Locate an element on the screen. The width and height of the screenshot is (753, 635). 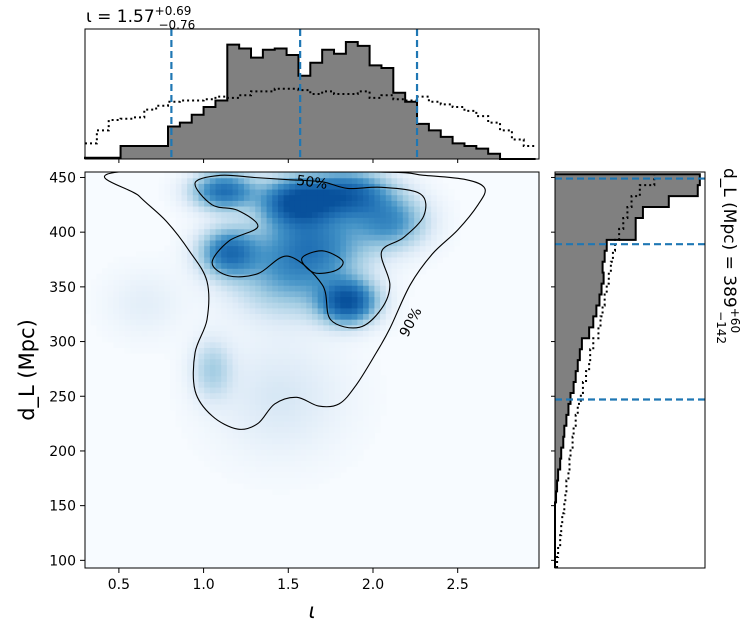
right-yticks is located at coordinates (553, 368).